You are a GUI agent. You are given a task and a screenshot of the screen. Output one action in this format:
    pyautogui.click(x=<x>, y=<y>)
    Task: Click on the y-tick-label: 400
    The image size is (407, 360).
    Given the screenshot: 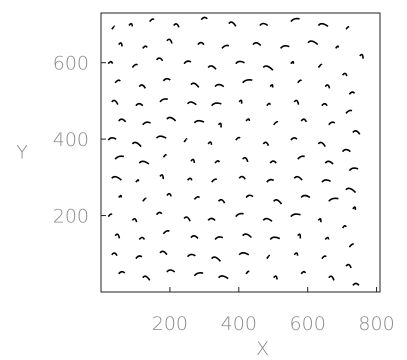 What is the action you would take?
    pyautogui.click(x=71, y=140)
    